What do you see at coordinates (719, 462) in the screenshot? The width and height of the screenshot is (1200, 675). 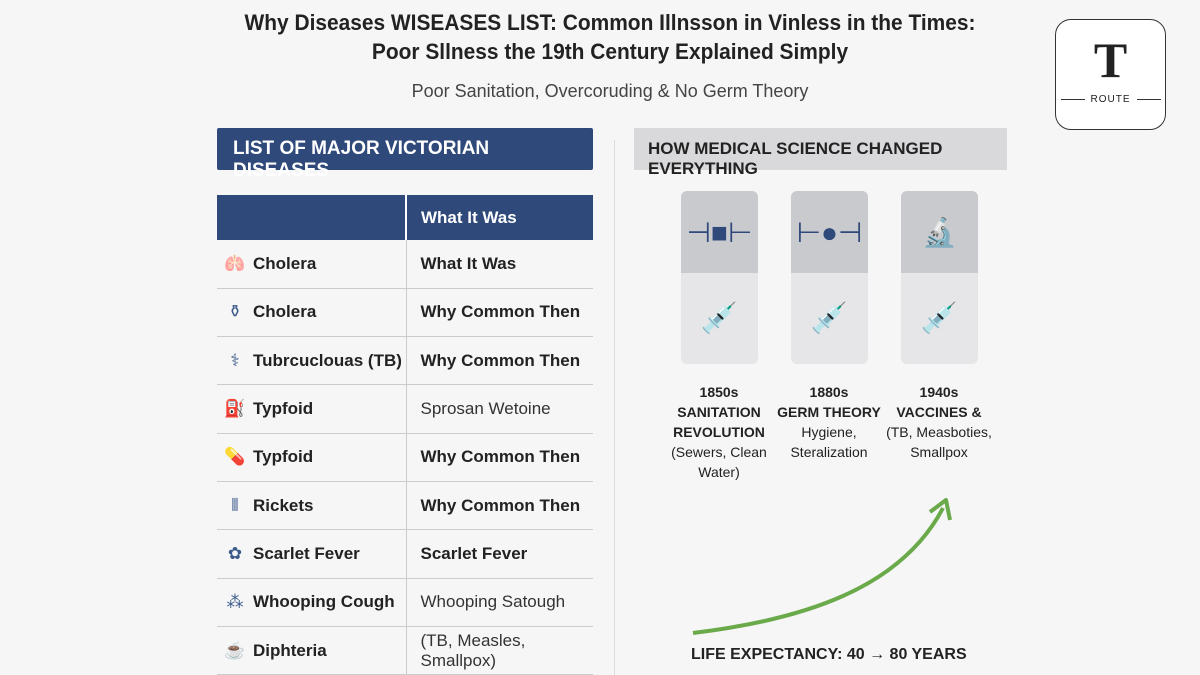 I see `era-detail: (Sewers, Clean Water)` at bounding box center [719, 462].